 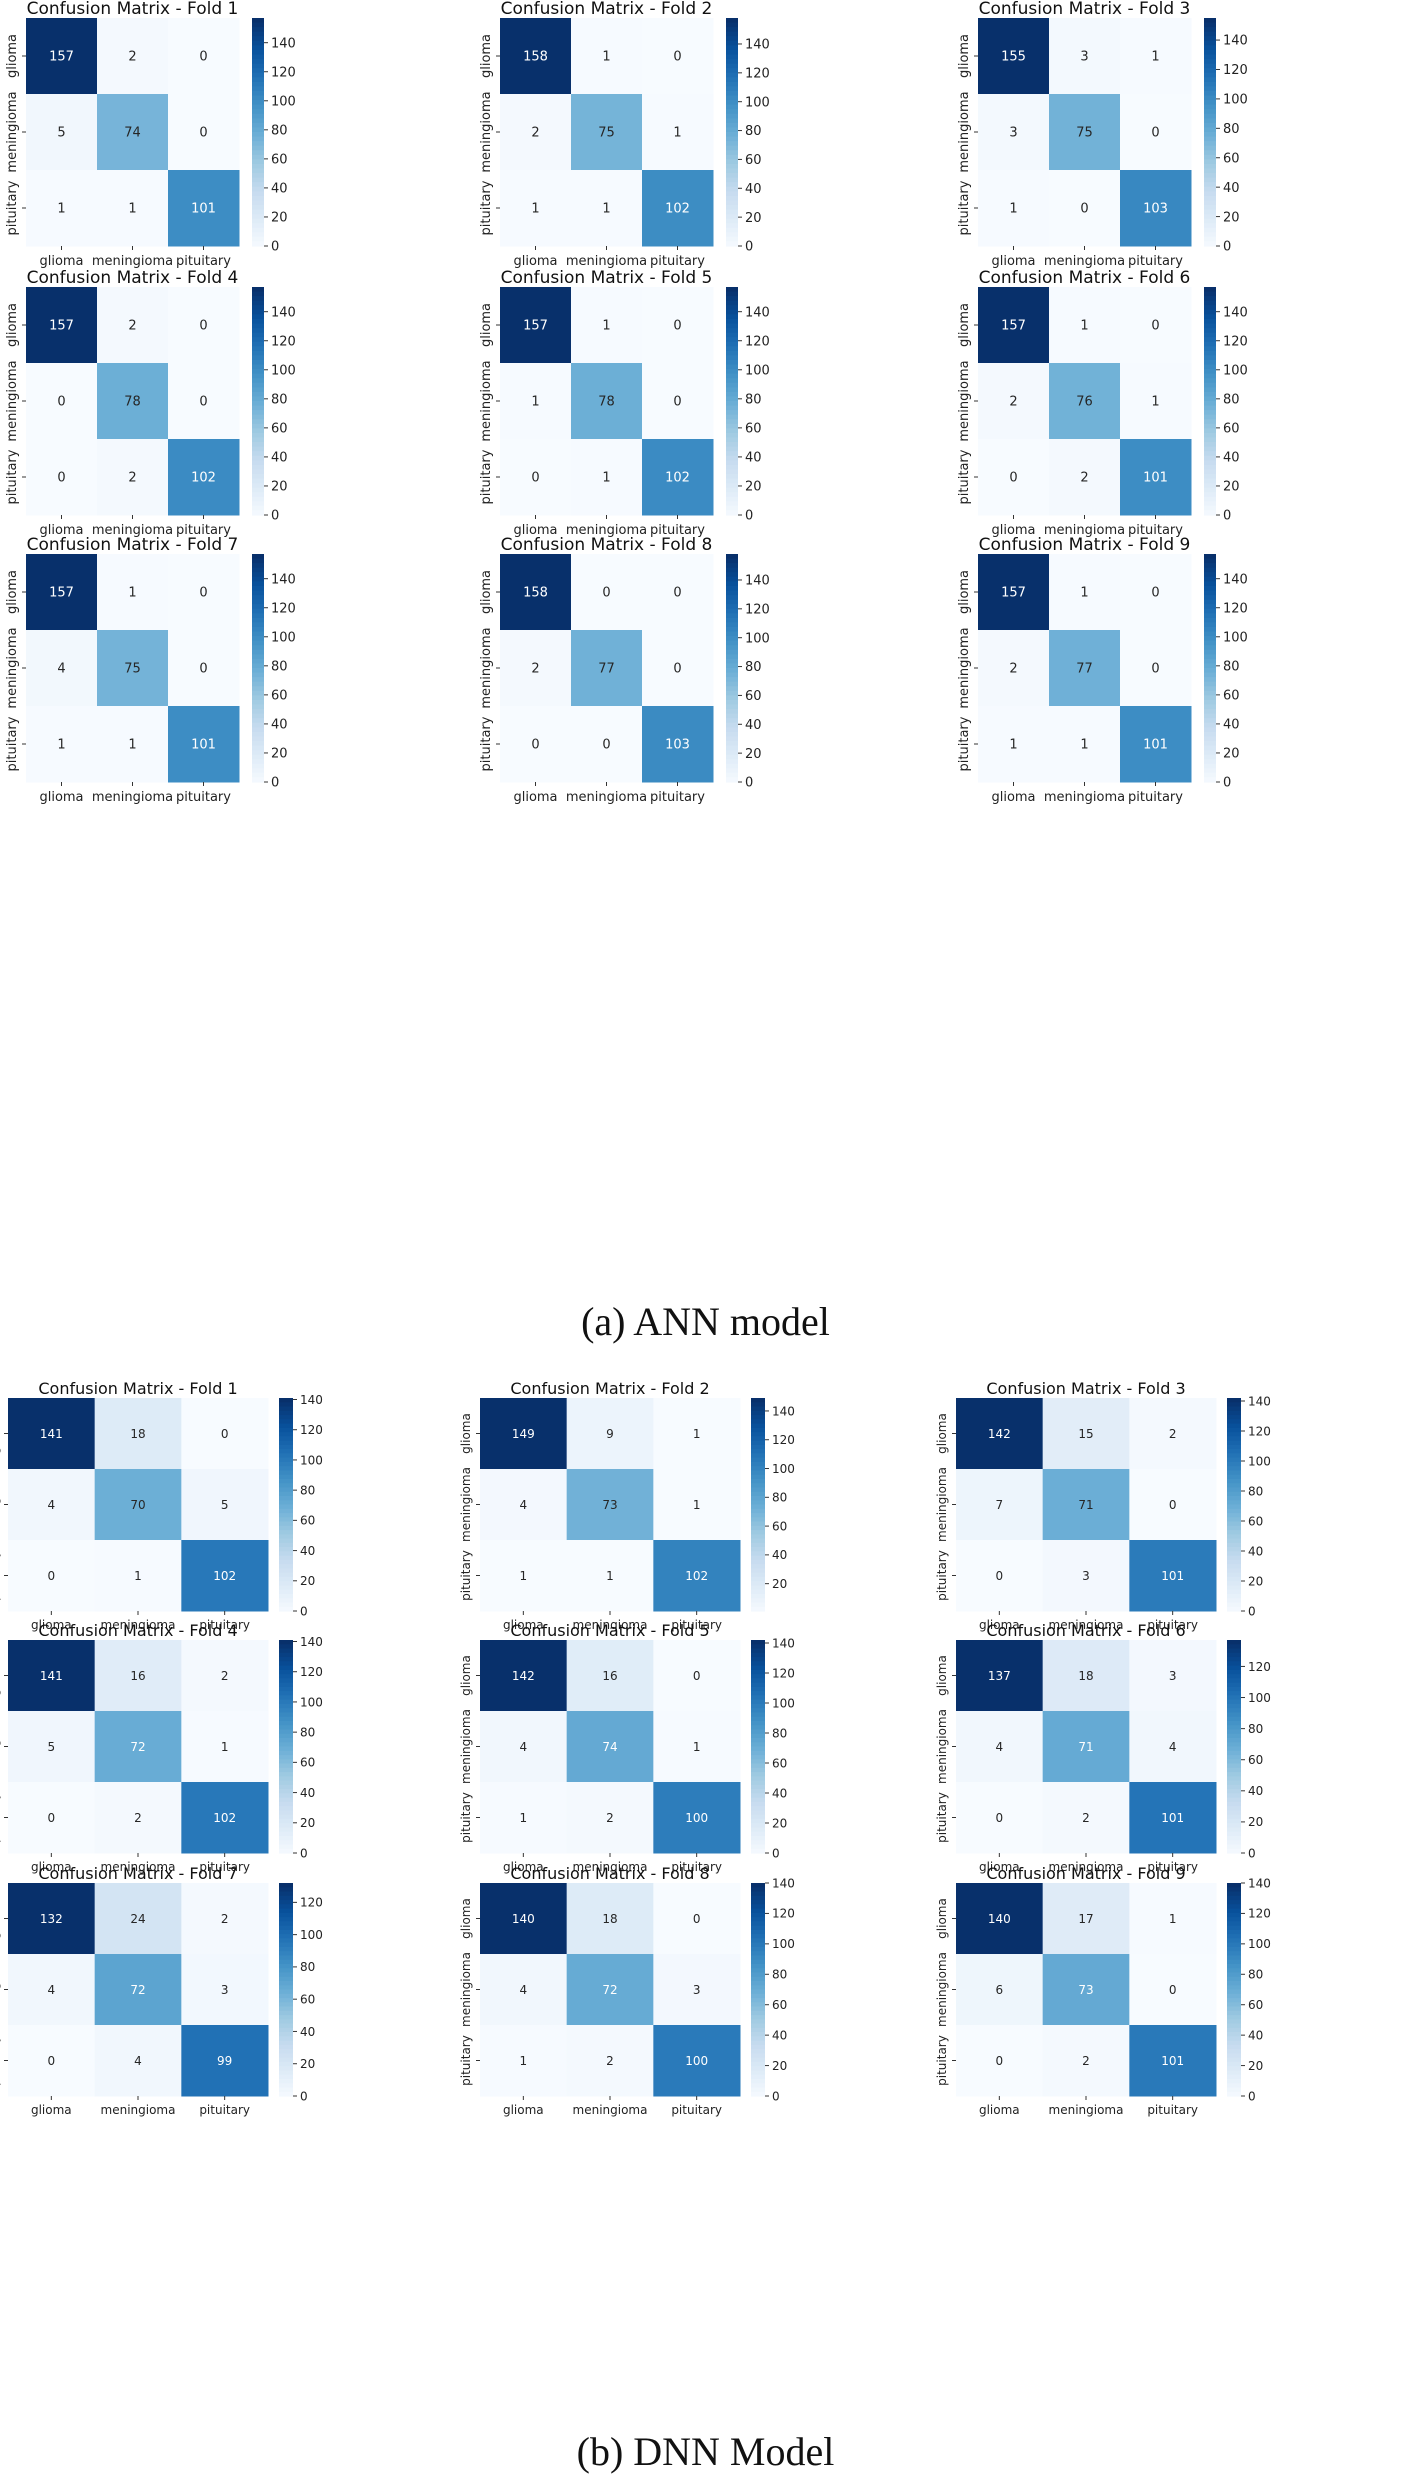 I want to click on cell-value: 16, so click(x=137, y=1676).